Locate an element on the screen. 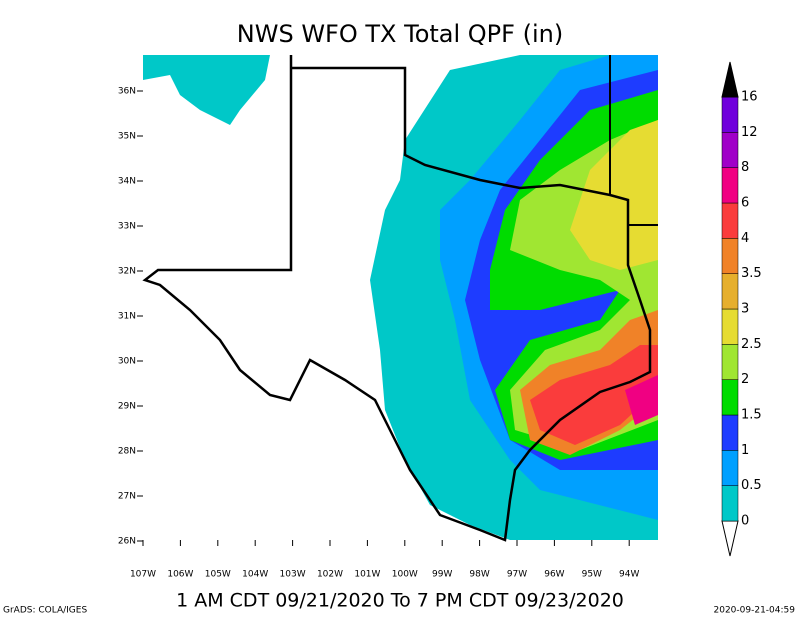 This screenshot has height=618, width=800. lat-label: 35N is located at coordinates (127, 137).